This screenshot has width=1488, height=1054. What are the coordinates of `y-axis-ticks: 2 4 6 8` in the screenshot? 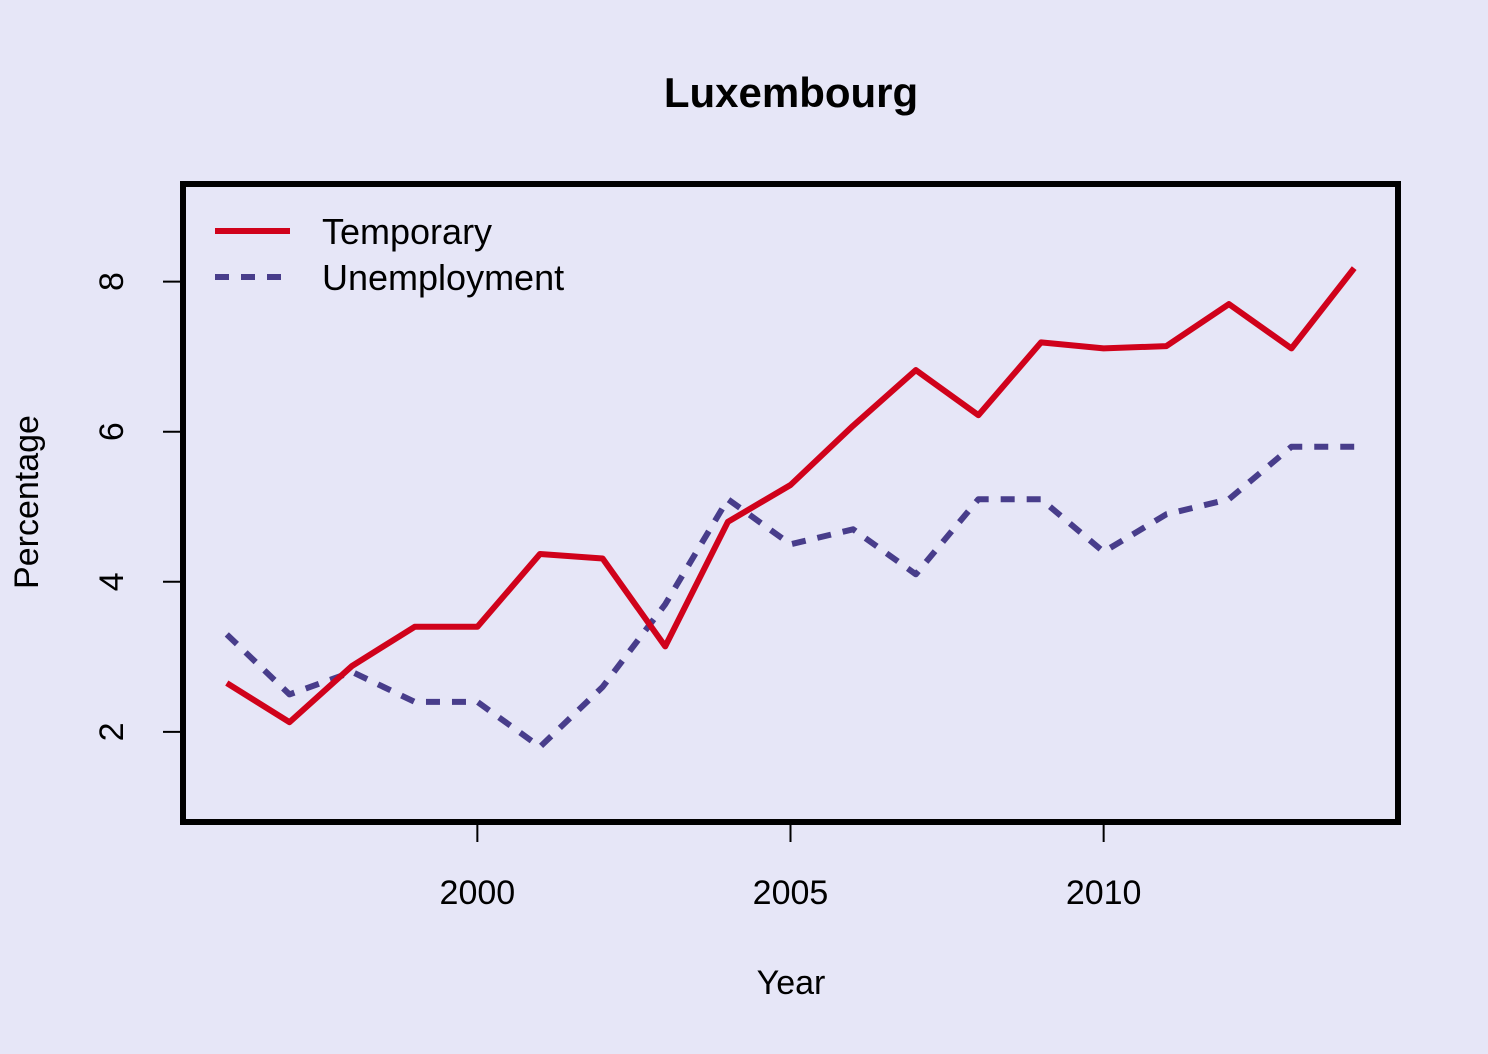 It's located at (138, 506).